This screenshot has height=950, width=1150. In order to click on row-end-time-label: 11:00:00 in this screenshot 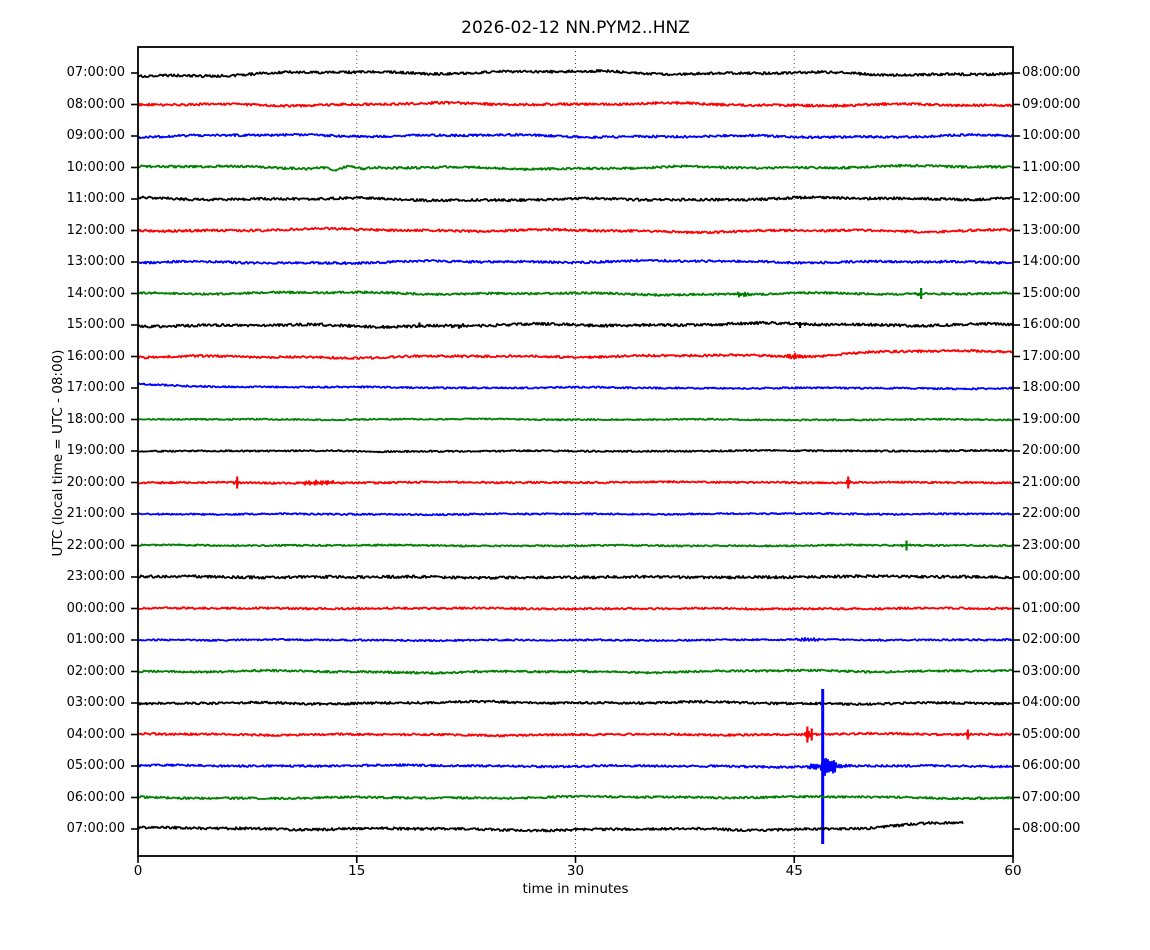, I will do `click(1051, 167)`.